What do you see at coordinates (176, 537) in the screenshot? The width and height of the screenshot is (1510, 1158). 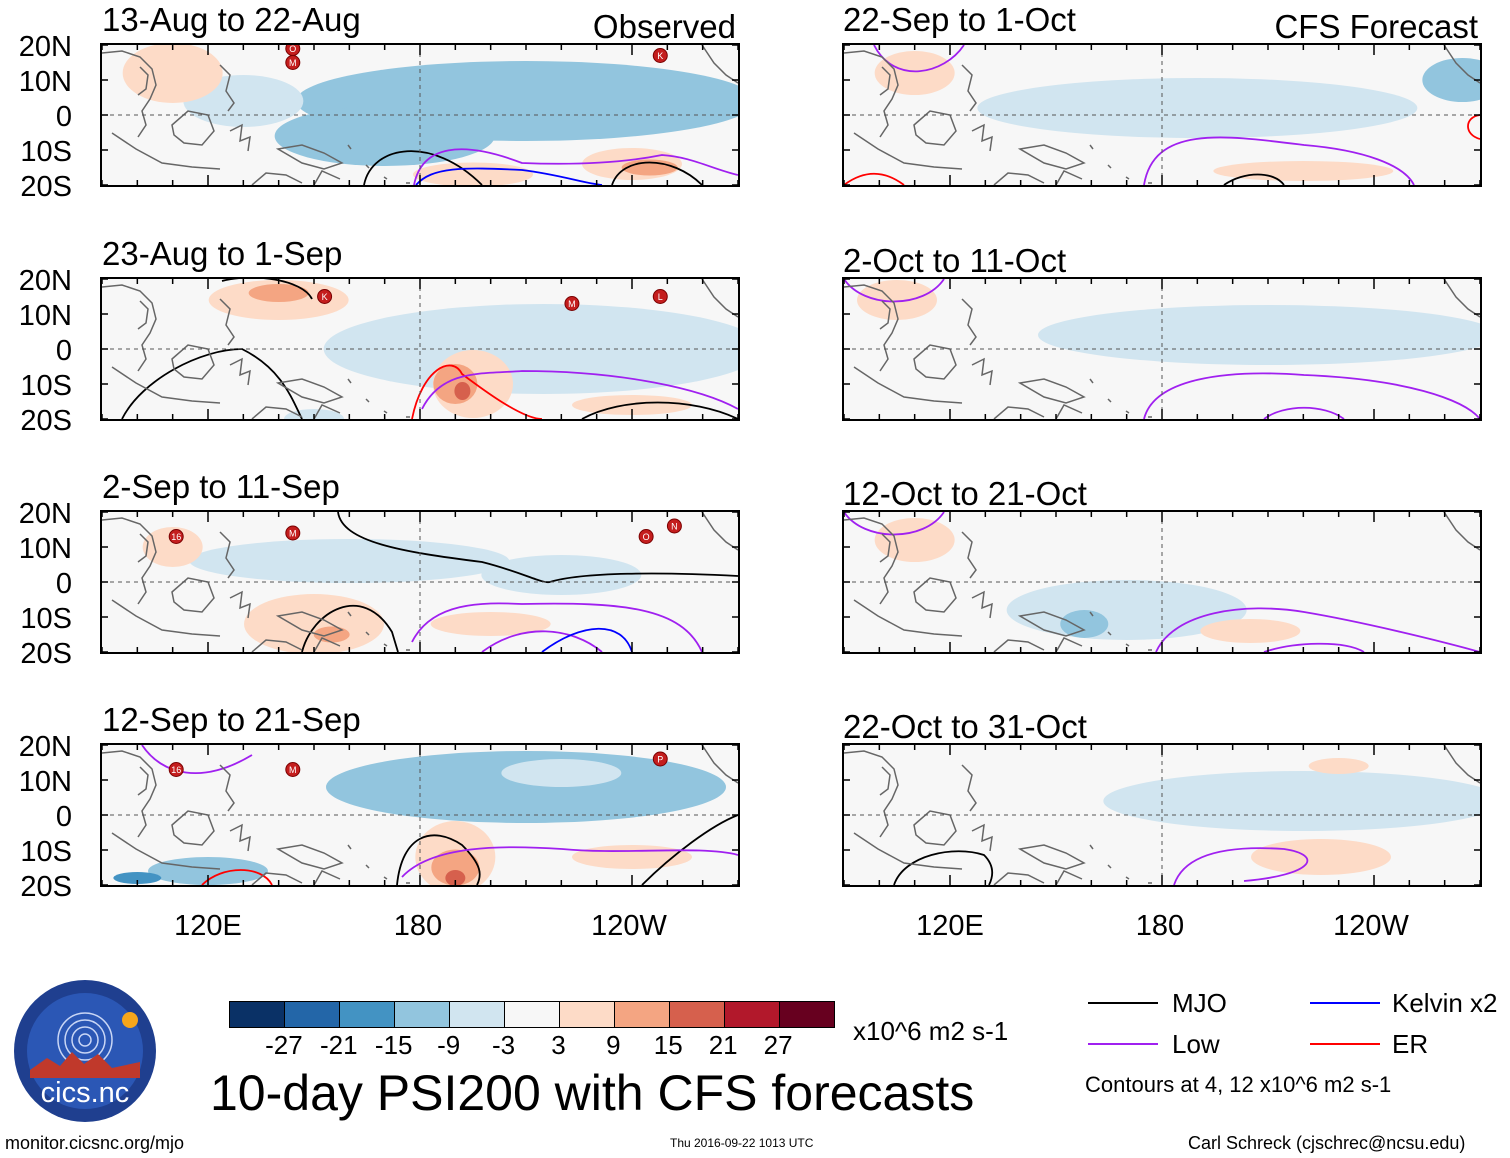 I see `storm-label: 16` at bounding box center [176, 537].